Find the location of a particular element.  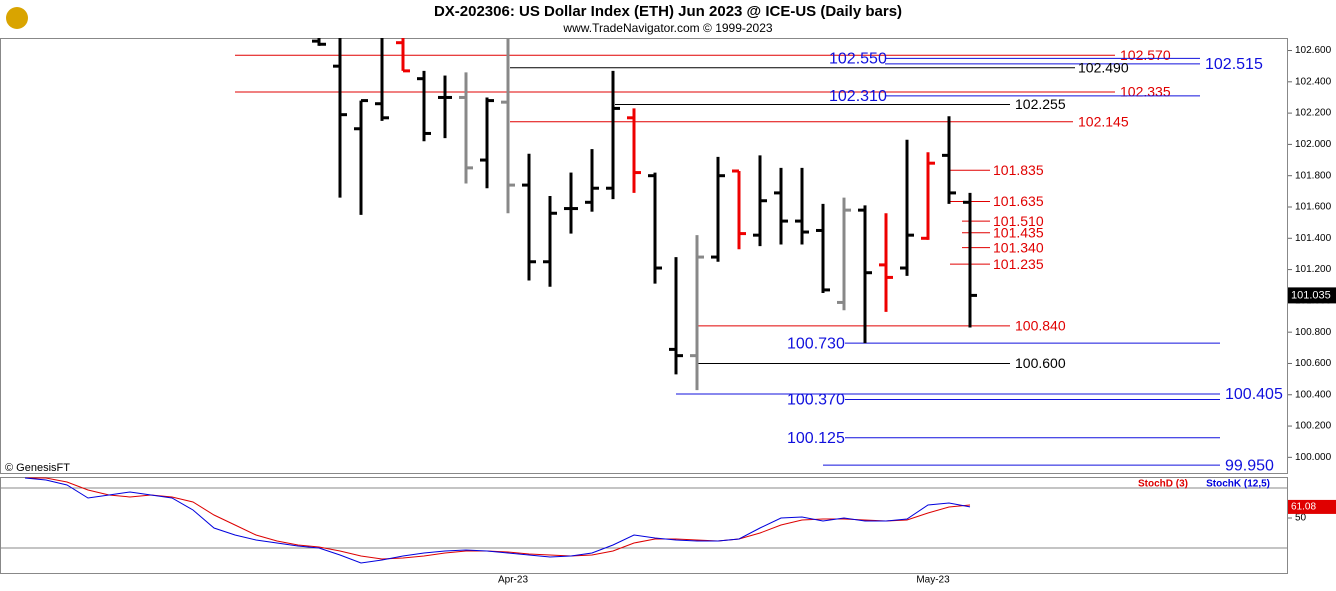

y-tick-label: 100.800 is located at coordinates (1313, 332).